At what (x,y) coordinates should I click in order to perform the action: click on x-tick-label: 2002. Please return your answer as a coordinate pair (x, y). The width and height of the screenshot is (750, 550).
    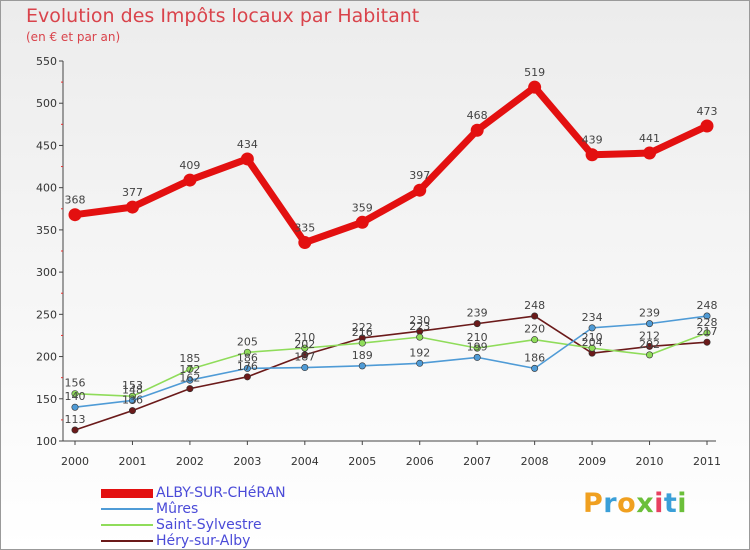
    Looking at the image, I should click on (190, 461).